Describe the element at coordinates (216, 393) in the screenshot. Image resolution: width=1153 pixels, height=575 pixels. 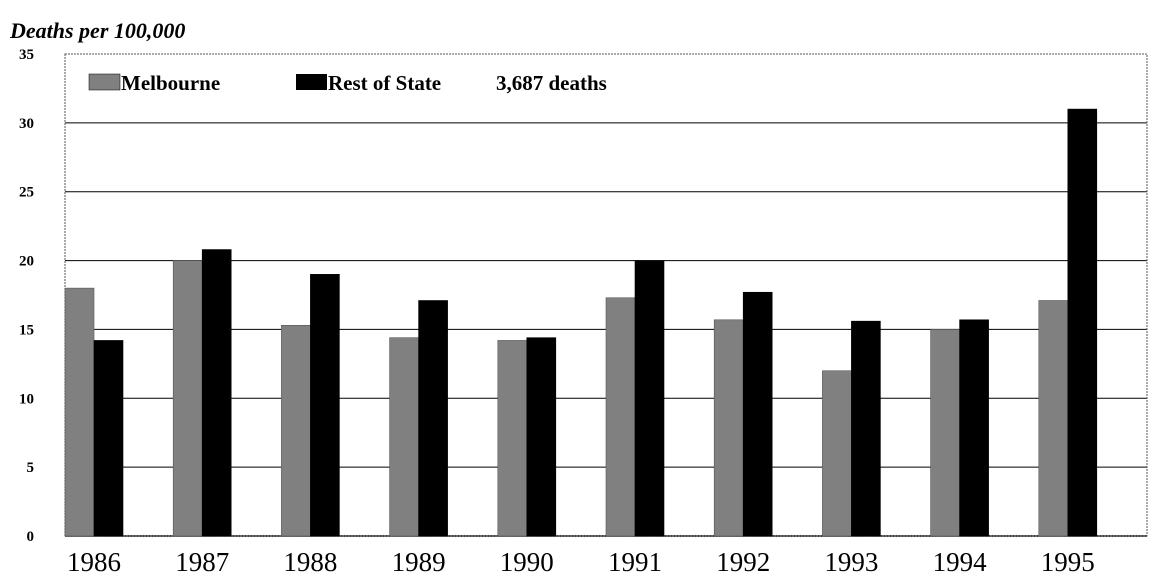
I see `bar-rest-of-state-1987` at that location.